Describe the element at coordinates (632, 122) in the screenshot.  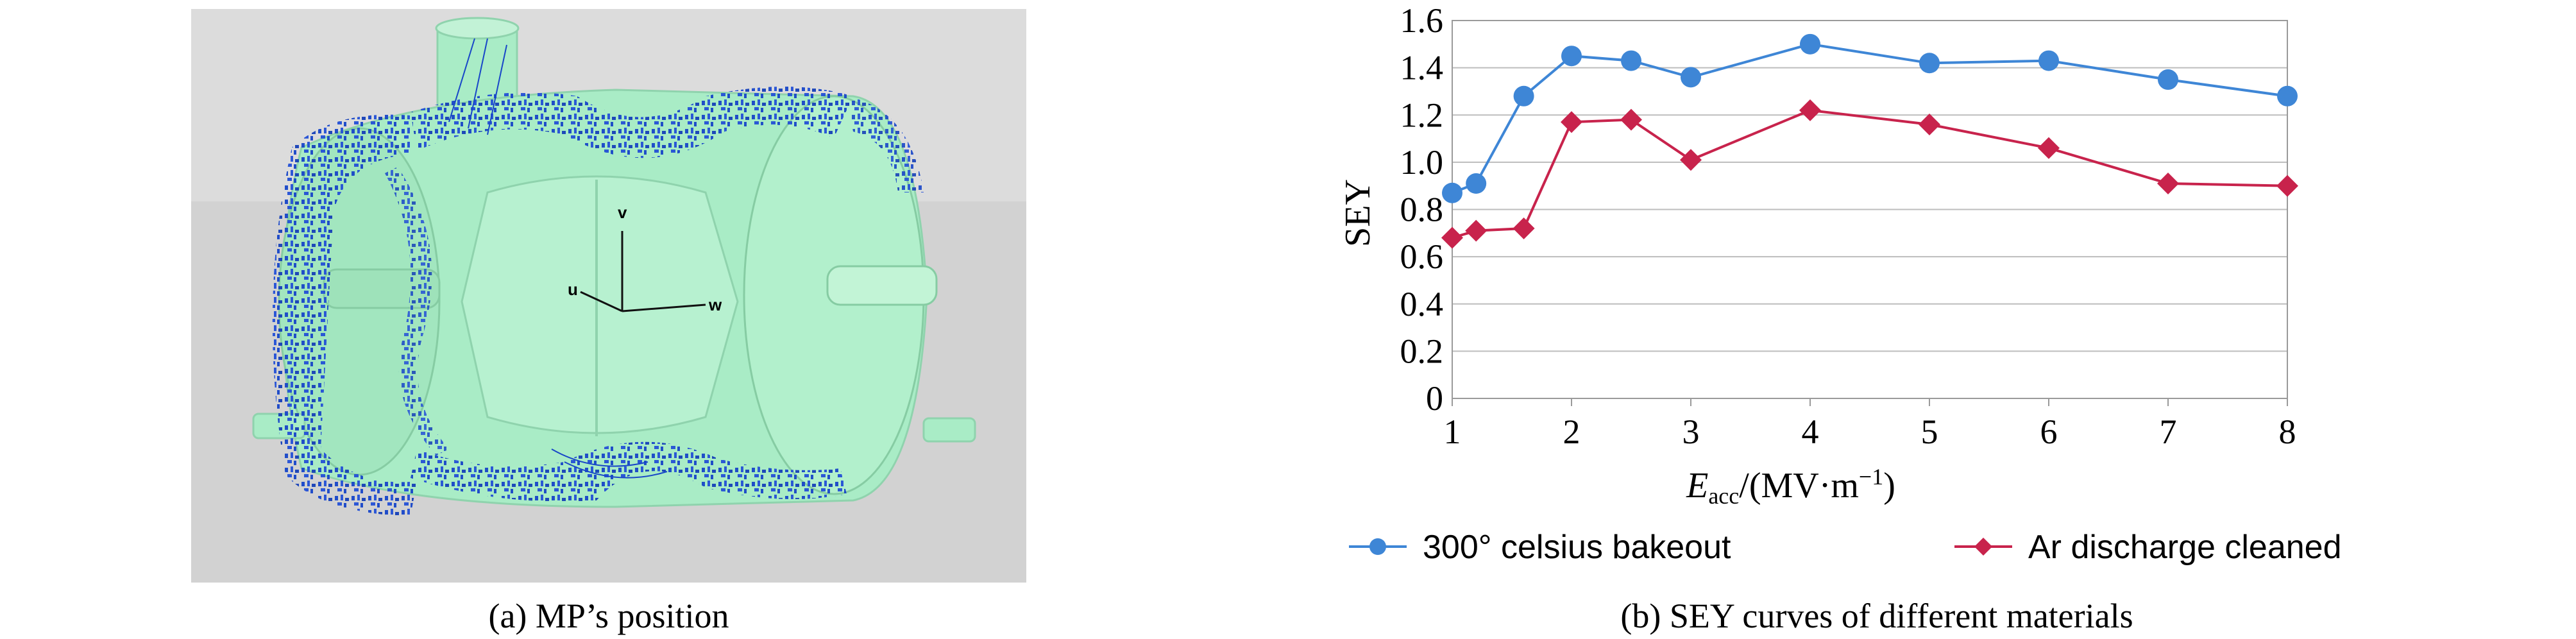
I see `particle-band-top` at that location.